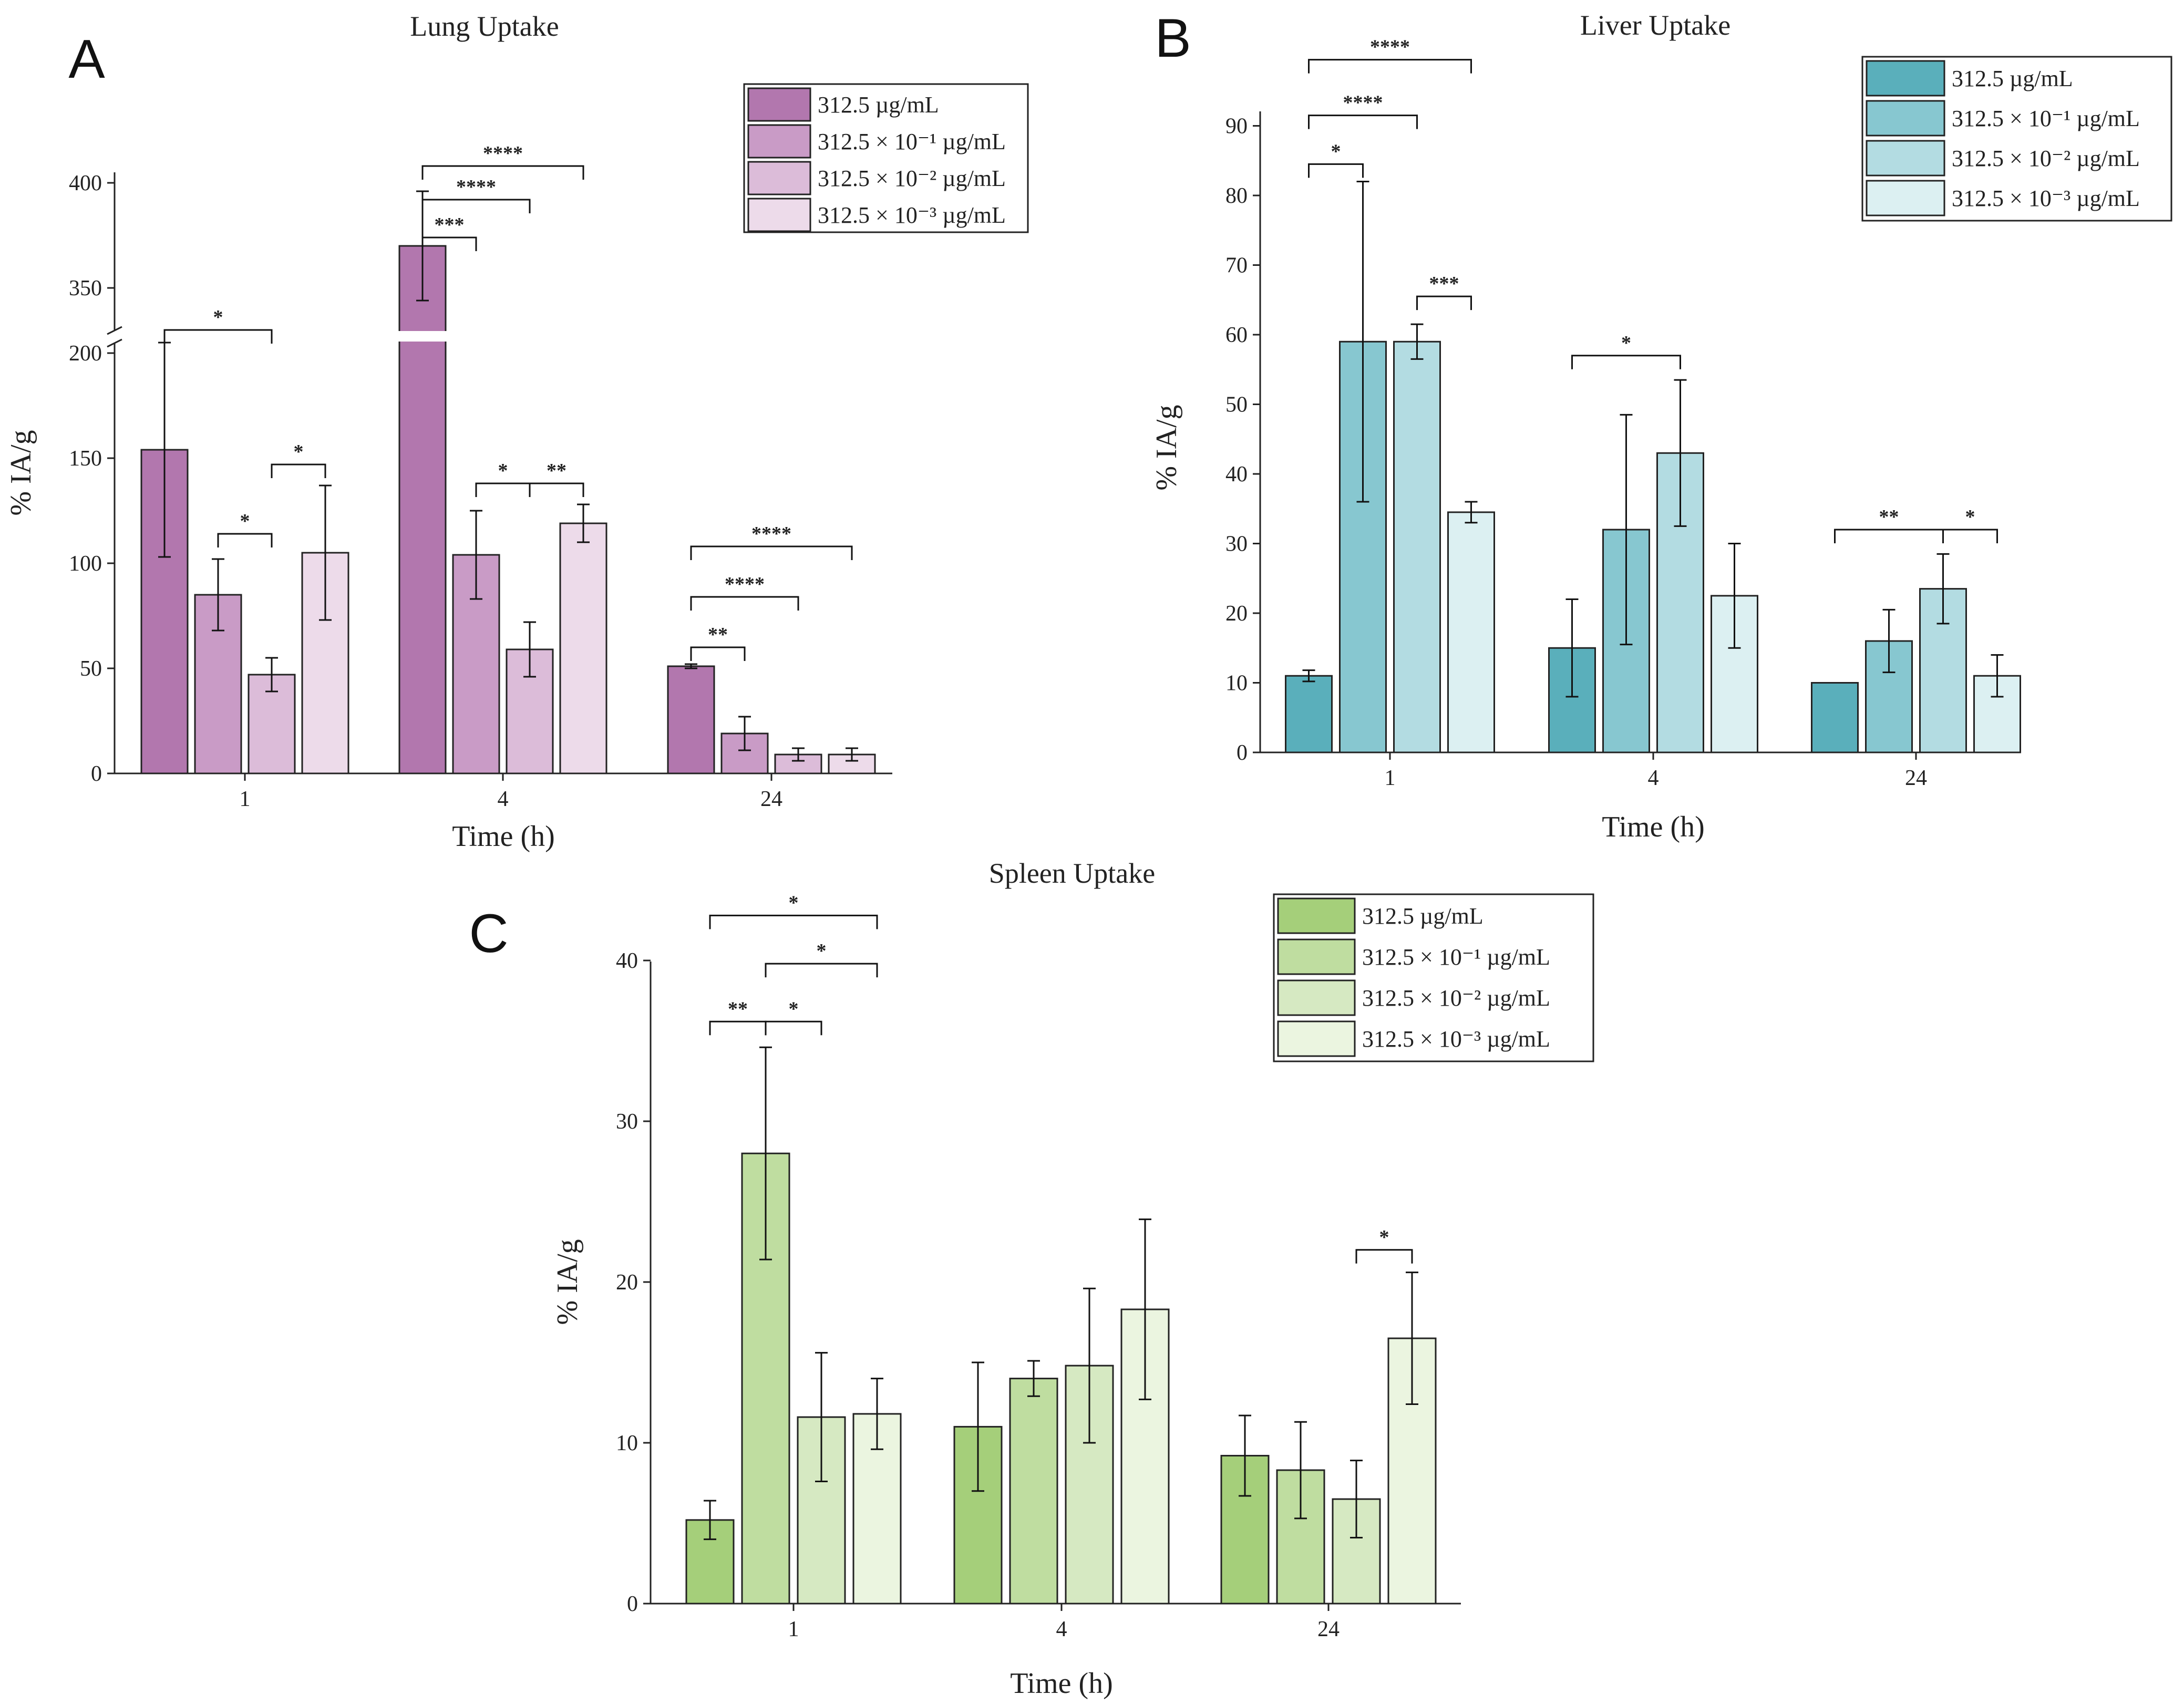  Describe the element at coordinates (1328, 1629) in the screenshot. I see `x-tick-label: 24` at that location.